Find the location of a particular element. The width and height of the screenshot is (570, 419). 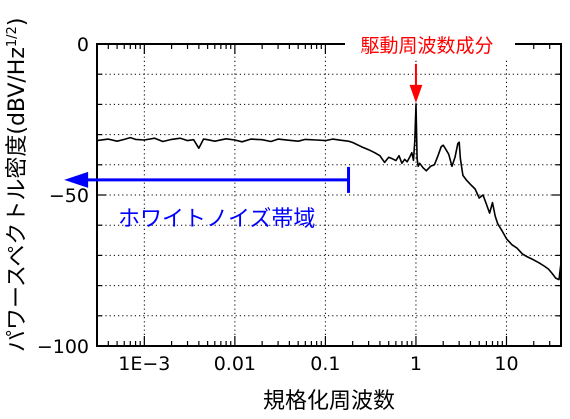

y-tick-labels: 0 −50 −100 is located at coordinates (63, 196).